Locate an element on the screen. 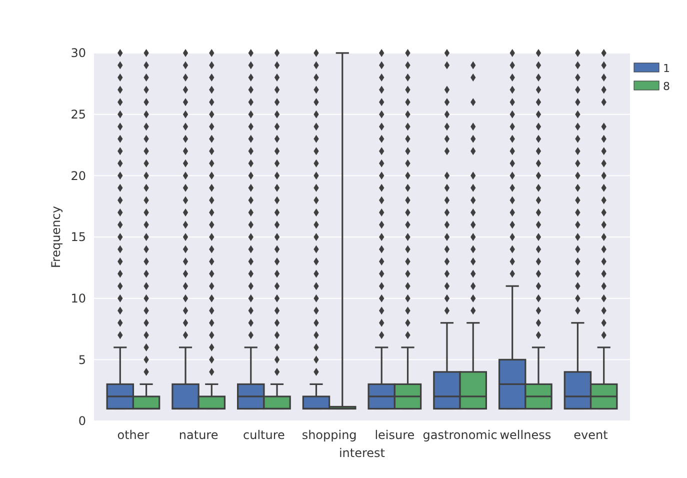 The image size is (687, 478). x-tick-label: shopping is located at coordinates (329, 435).